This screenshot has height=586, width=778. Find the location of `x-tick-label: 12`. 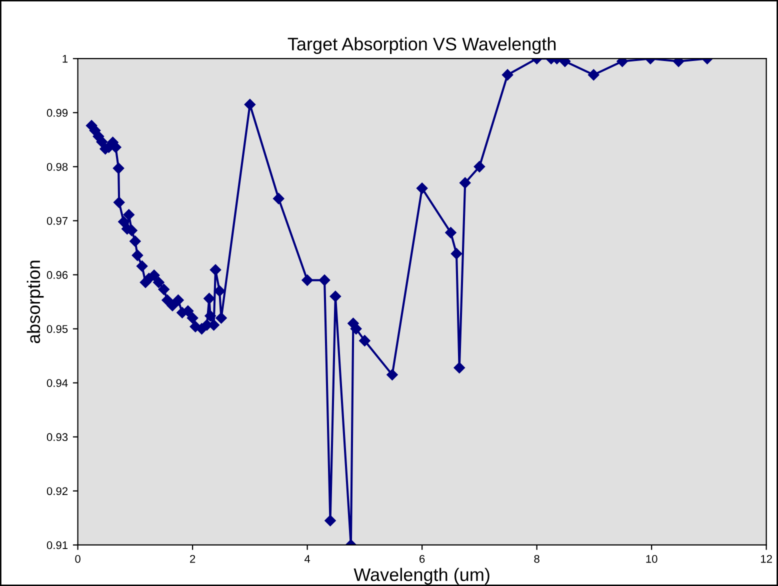

x-tick-label: 12 is located at coordinates (766, 558).